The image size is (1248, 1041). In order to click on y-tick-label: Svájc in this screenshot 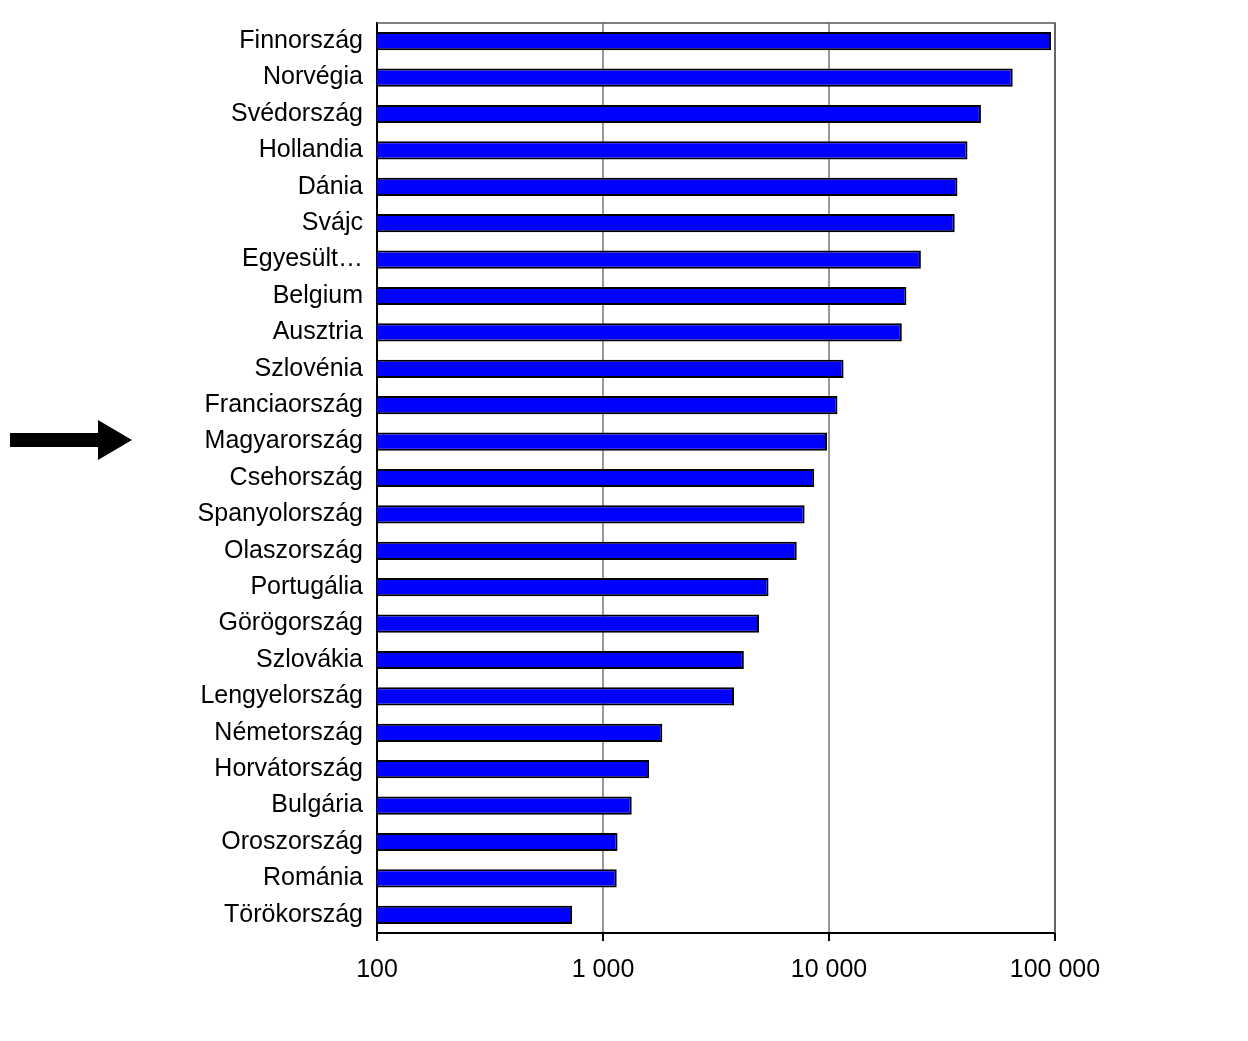, I will do `click(332, 221)`.